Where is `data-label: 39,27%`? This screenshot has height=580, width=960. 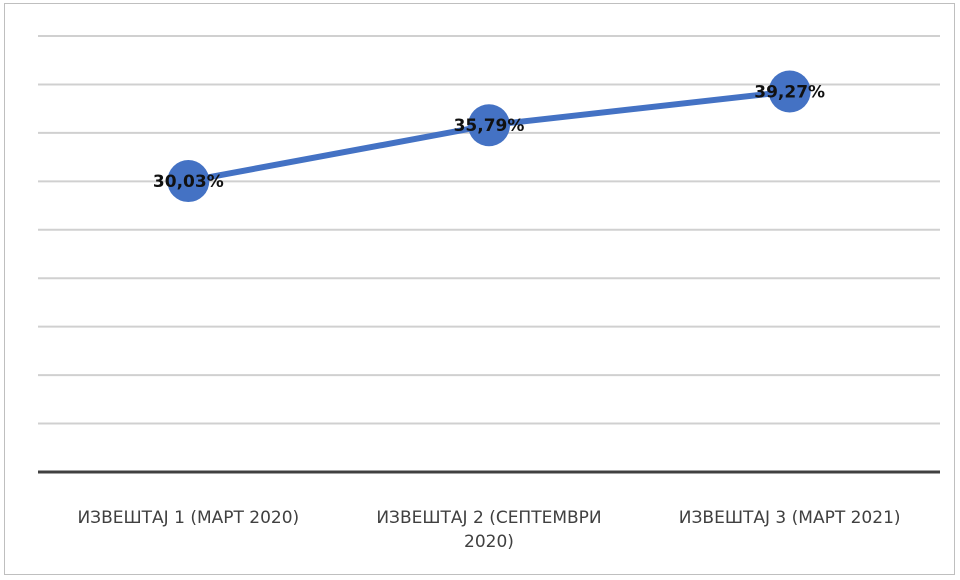
data-label: 39,27% is located at coordinates (789, 93).